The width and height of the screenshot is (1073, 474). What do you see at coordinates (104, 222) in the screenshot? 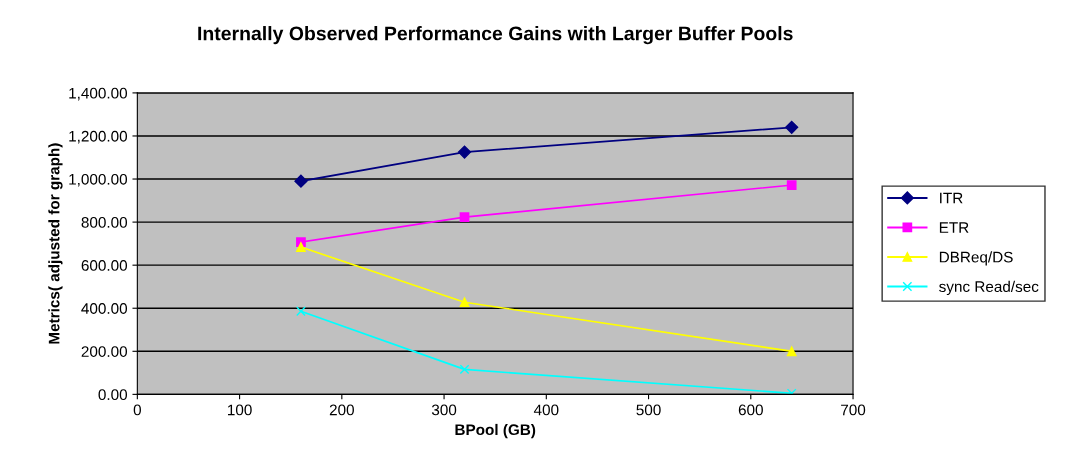
I see `y-tick-label: 800.00` at bounding box center [104, 222].